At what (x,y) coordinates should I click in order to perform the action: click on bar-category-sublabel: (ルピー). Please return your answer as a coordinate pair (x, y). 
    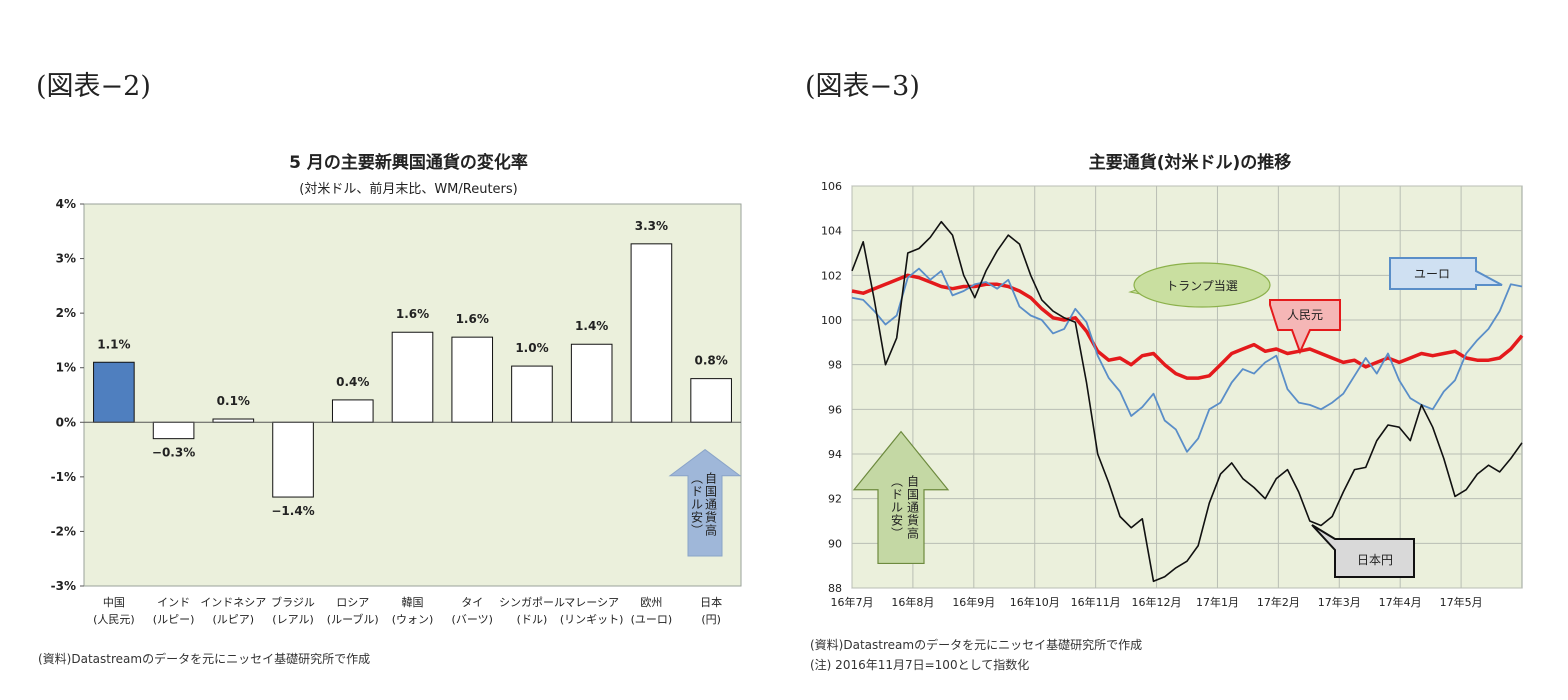
    Looking at the image, I should click on (174, 619).